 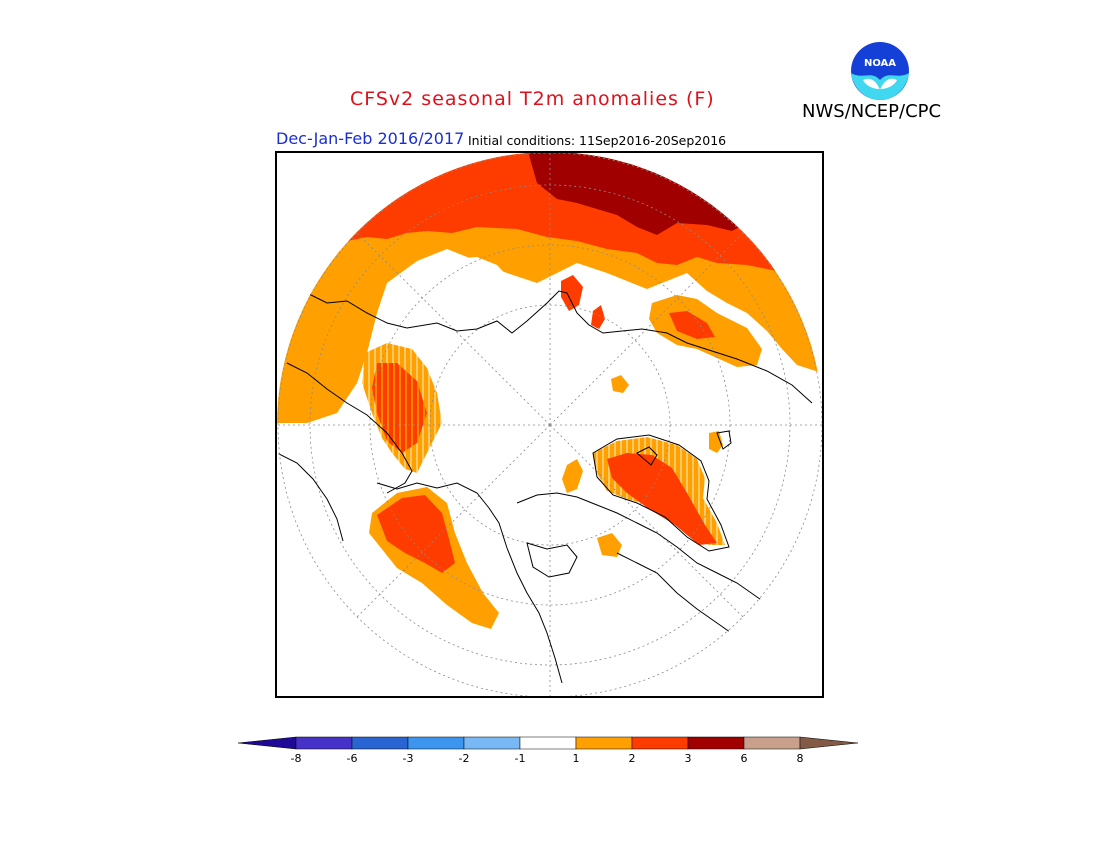 What do you see at coordinates (520, 758) in the screenshot?
I see `colorbar-tick-label: -1` at bounding box center [520, 758].